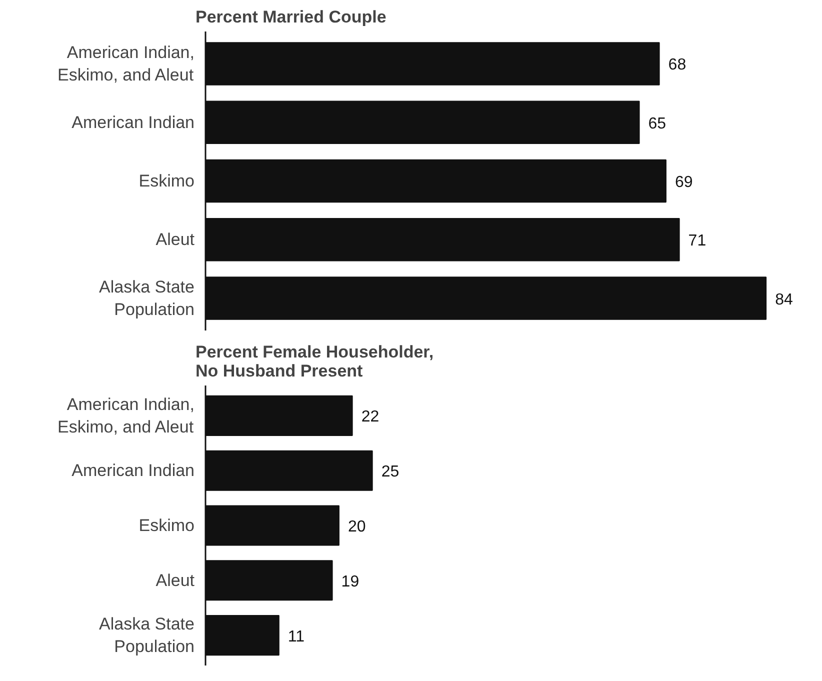 The width and height of the screenshot is (822, 681). I want to click on data-label: 69, so click(683, 182).